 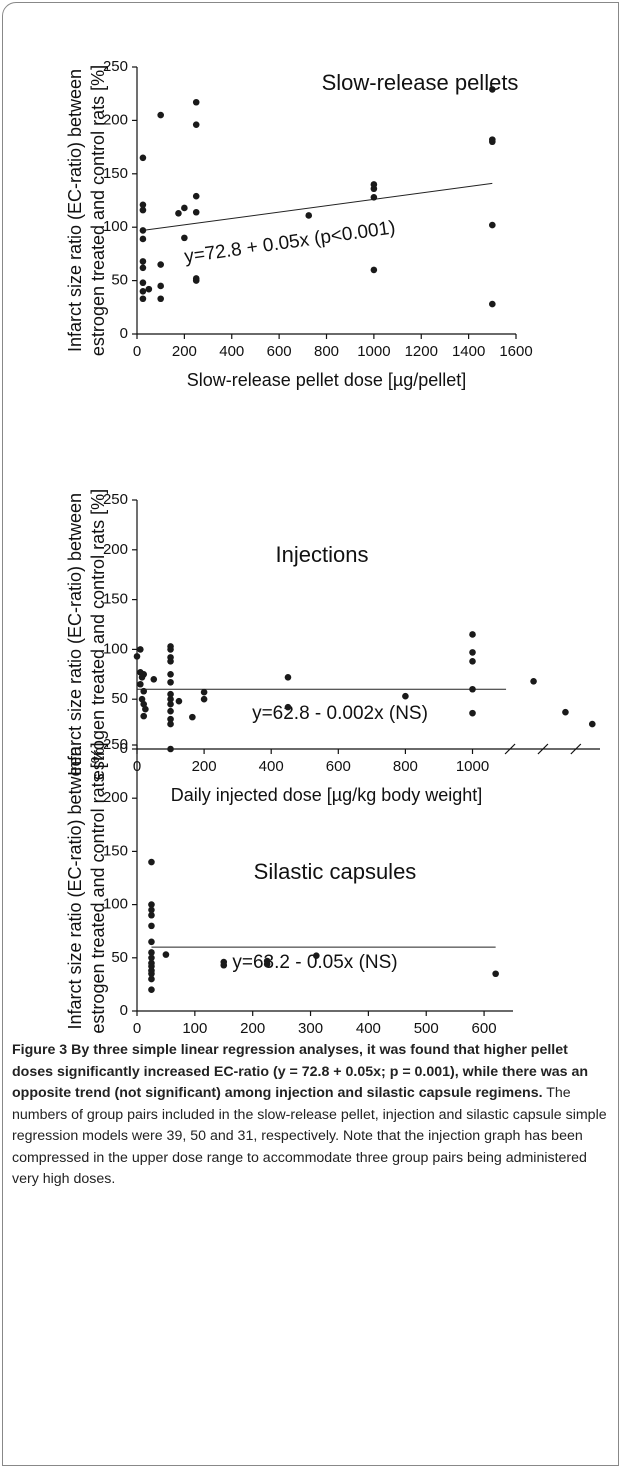 What do you see at coordinates (124, 1010) in the screenshot?
I see `y-tick-label: 0` at bounding box center [124, 1010].